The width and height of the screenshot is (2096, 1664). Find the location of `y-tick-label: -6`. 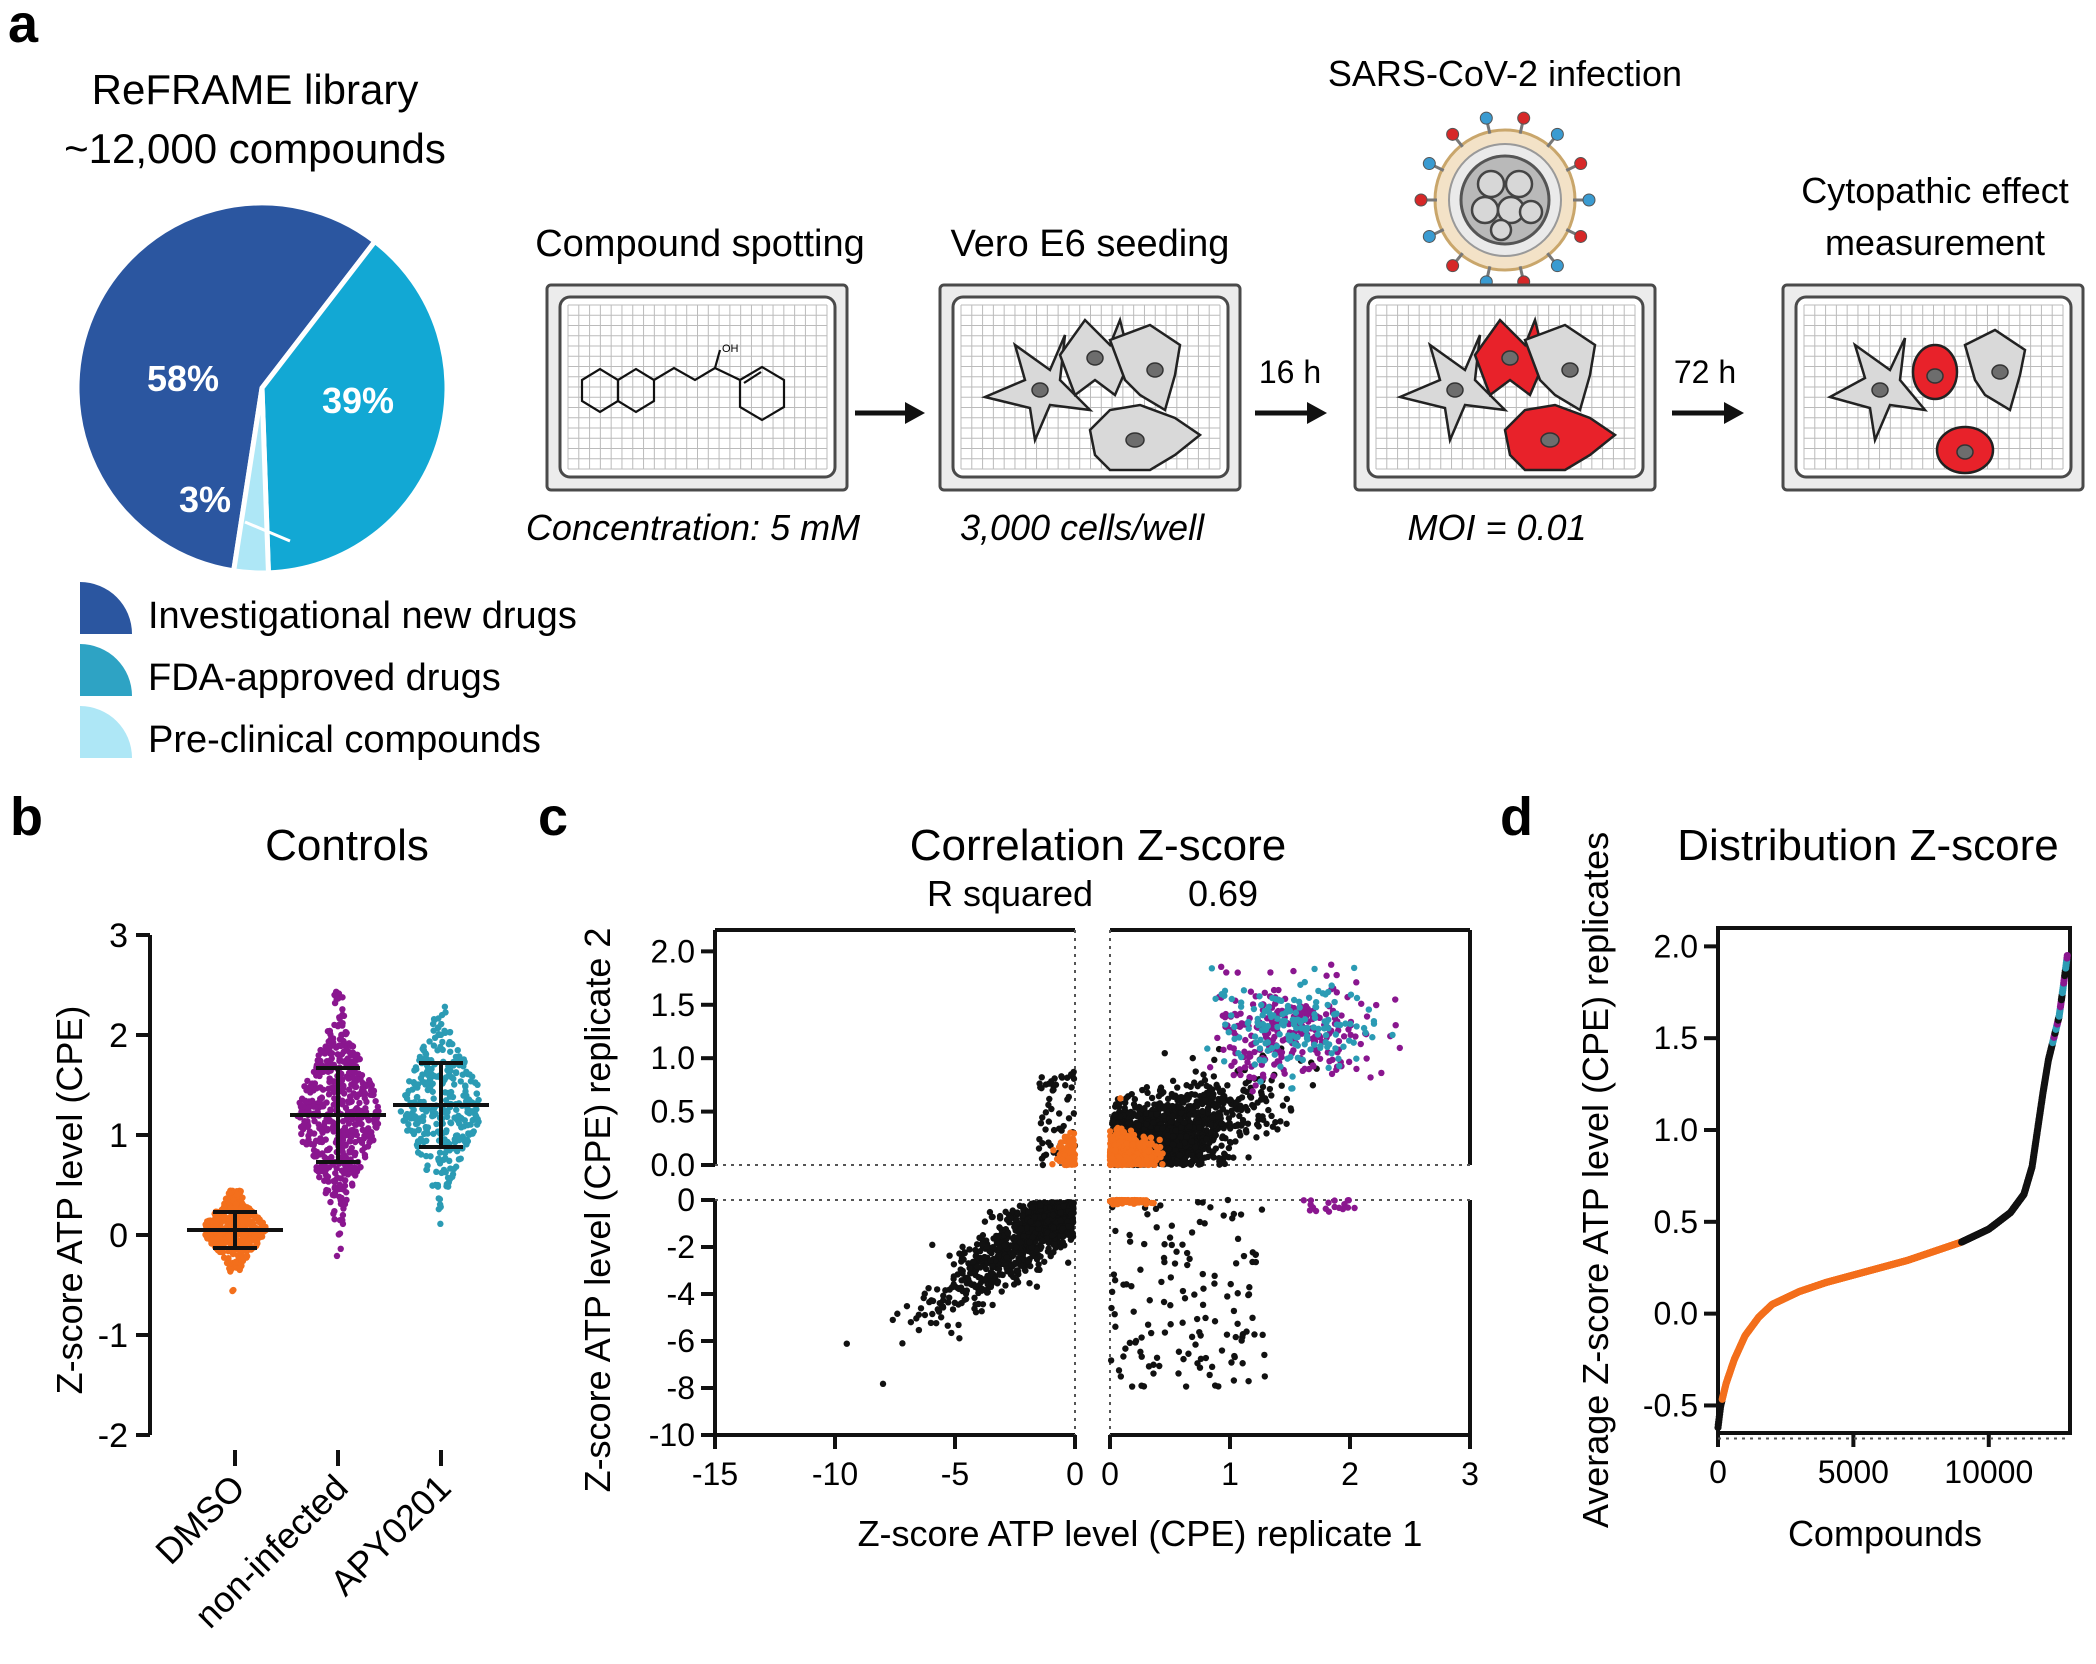

y-tick-label: -6 is located at coordinates (681, 1341).